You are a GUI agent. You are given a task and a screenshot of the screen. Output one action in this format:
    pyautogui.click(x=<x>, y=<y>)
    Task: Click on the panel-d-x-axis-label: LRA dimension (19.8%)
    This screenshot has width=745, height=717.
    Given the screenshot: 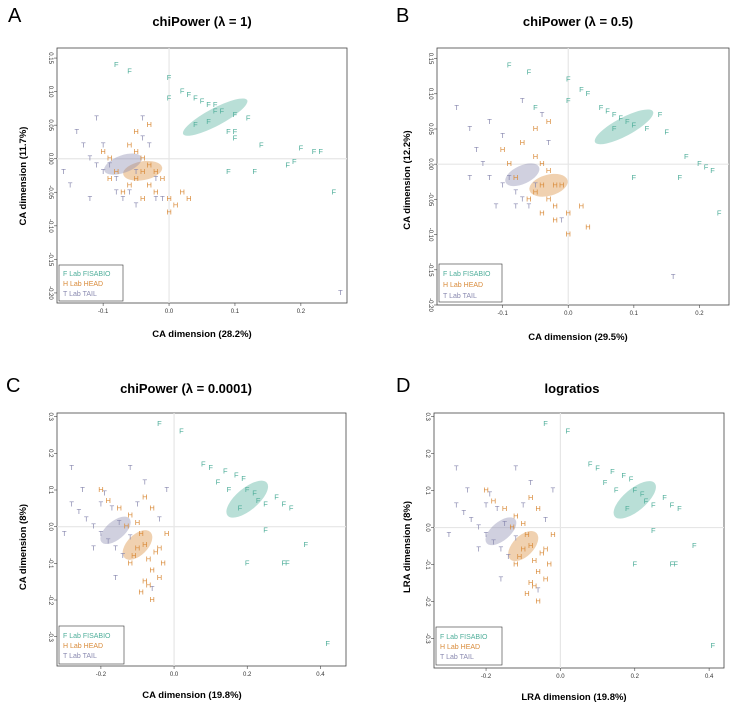 What is the action you would take?
    pyautogui.click(x=573, y=697)
    